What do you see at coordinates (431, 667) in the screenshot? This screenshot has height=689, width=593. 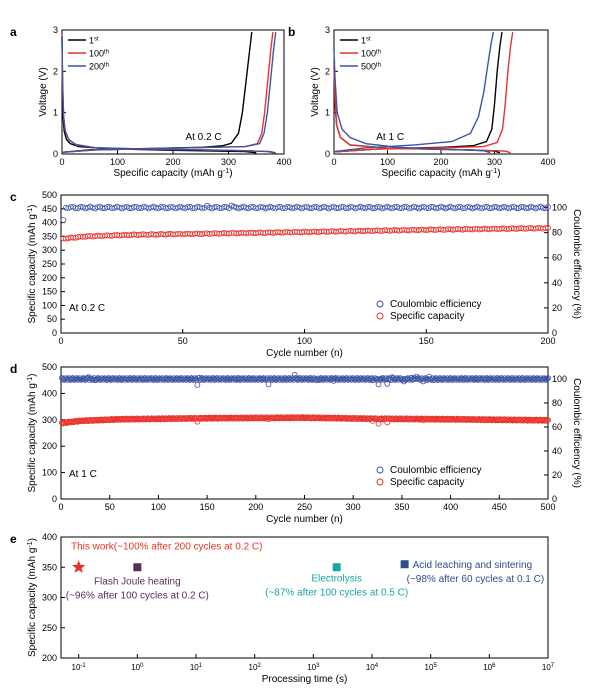 I see `x-tick-label: 105` at bounding box center [431, 667].